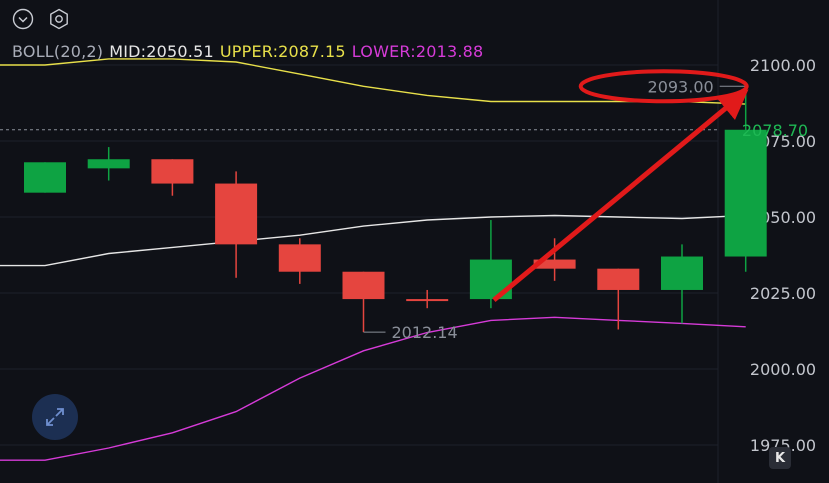 The height and width of the screenshot is (483, 829). Describe the element at coordinates (620, 196) in the screenshot. I see `annotation-arrow` at that location.